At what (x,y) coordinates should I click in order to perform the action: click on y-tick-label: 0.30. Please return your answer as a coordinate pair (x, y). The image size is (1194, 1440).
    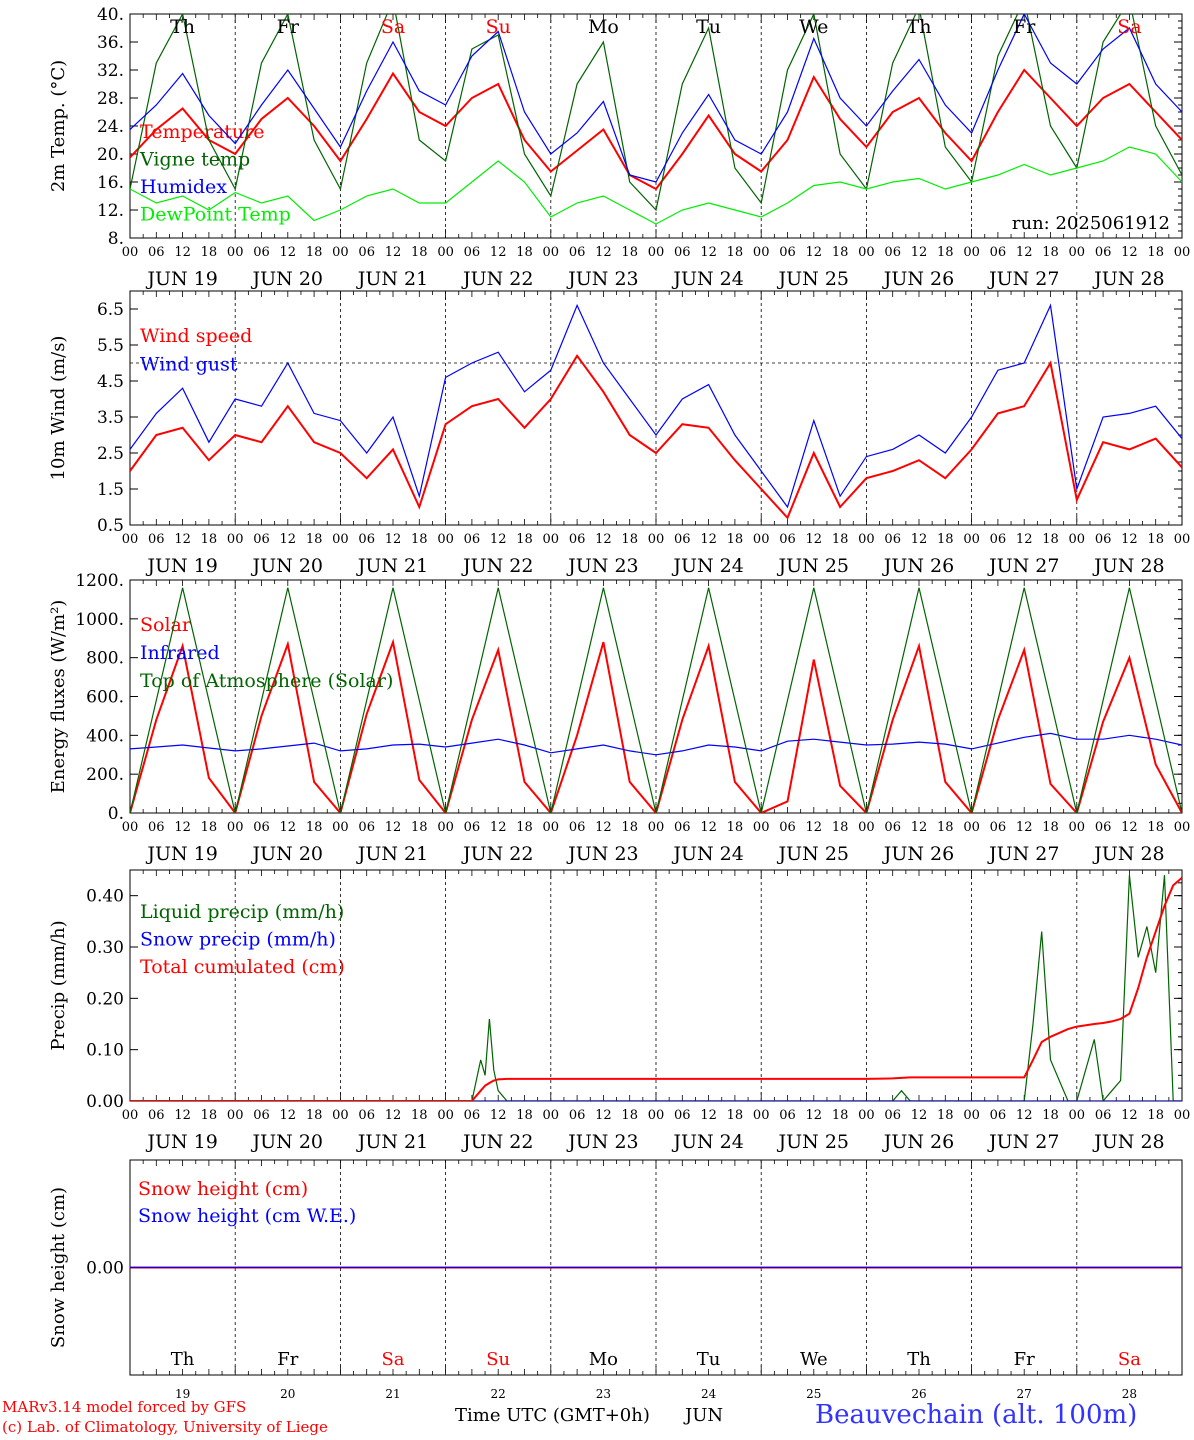
    Looking at the image, I should click on (105, 948).